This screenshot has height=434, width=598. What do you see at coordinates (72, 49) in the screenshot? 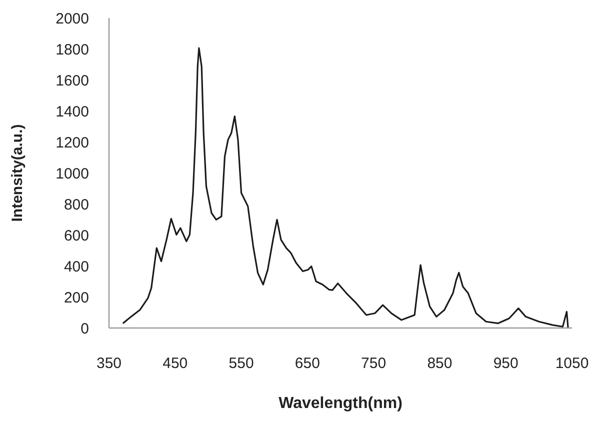
I see `y-tick-label: 1800` at bounding box center [72, 49].